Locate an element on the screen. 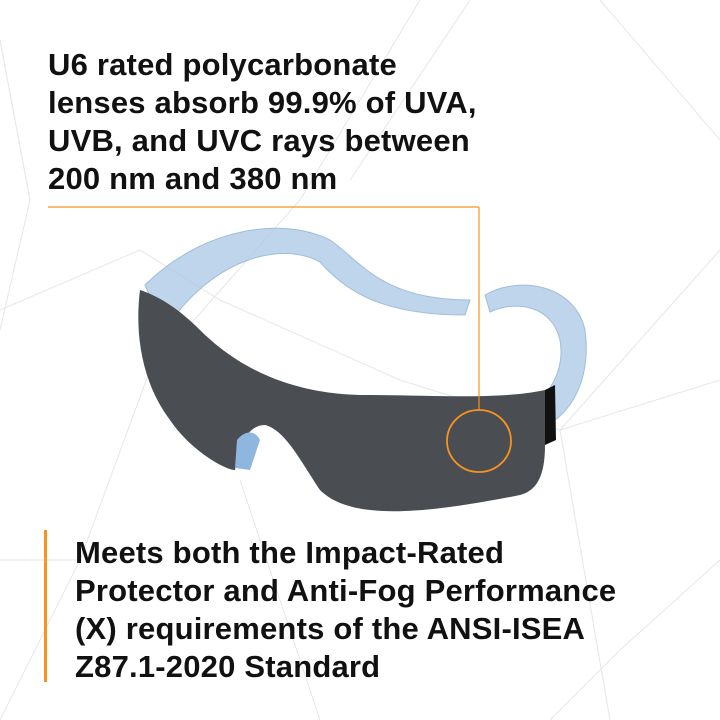  left-temple is located at coordinates (307, 279).